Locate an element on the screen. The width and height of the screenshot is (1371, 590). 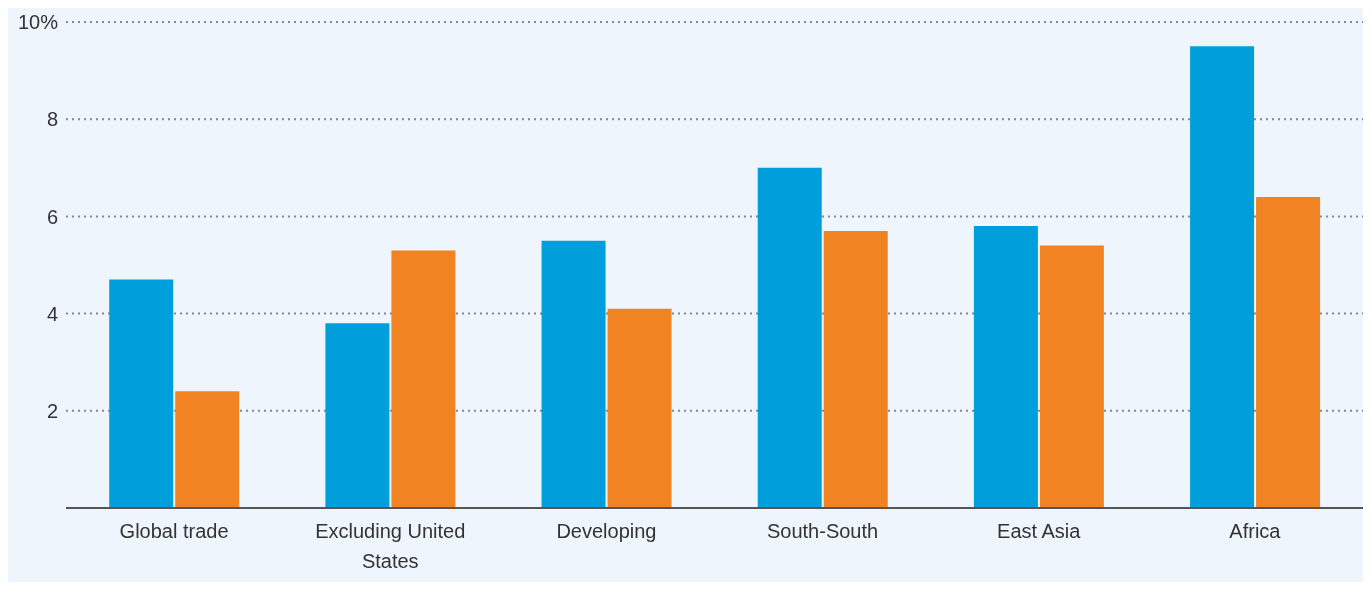
x-tick-label: South-South is located at coordinates (822, 531).